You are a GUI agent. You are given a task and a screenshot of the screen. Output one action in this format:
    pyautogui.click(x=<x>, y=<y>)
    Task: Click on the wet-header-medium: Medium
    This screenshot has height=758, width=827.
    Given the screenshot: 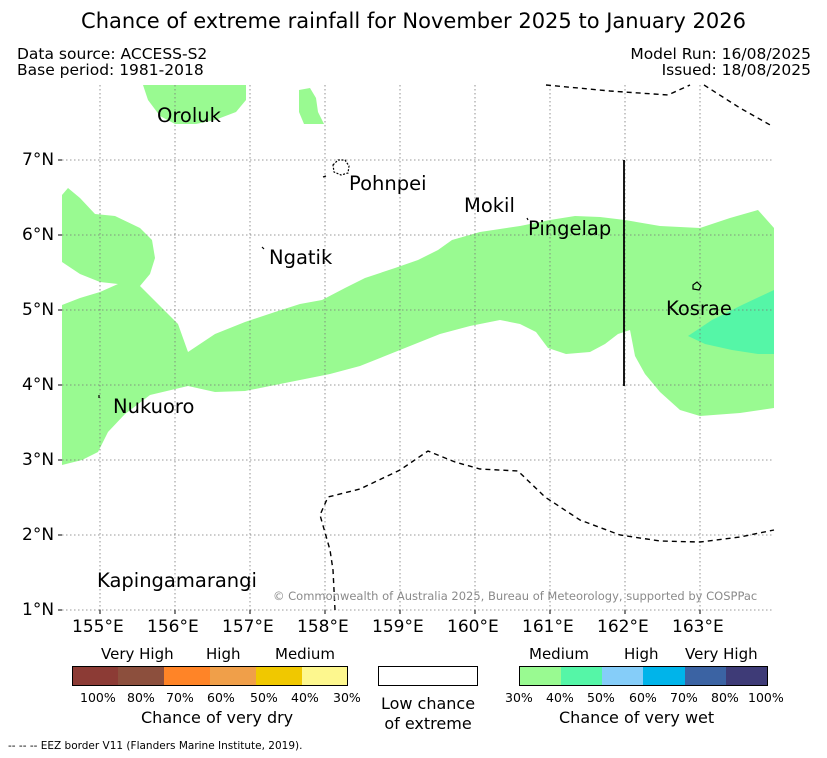 What is the action you would take?
    pyautogui.click(x=559, y=654)
    